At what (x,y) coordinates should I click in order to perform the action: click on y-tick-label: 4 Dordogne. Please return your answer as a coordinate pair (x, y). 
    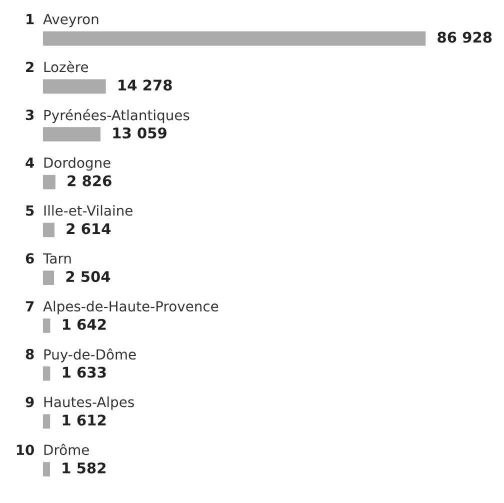
    Looking at the image, I should click on (68, 164).